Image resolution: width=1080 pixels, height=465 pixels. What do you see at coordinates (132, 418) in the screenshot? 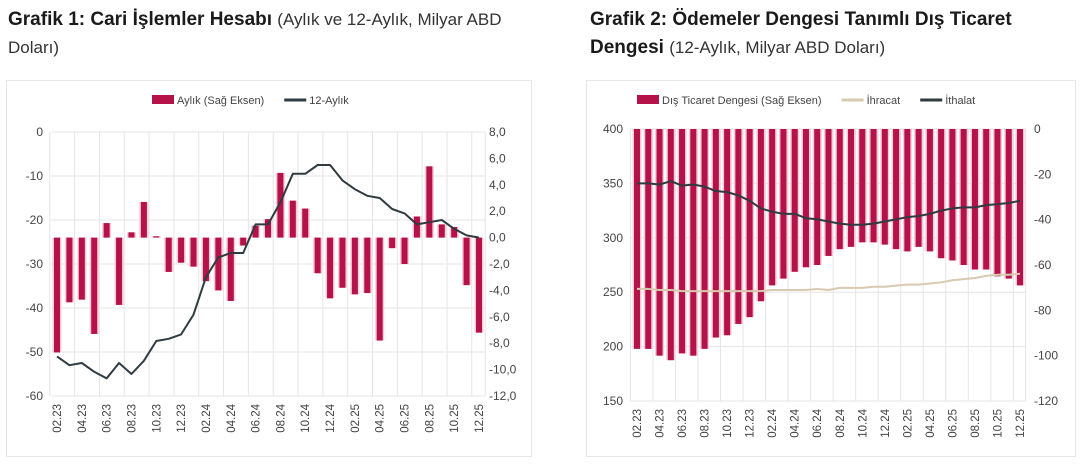
I see `x-axis-tick: 08.23` at bounding box center [132, 418].